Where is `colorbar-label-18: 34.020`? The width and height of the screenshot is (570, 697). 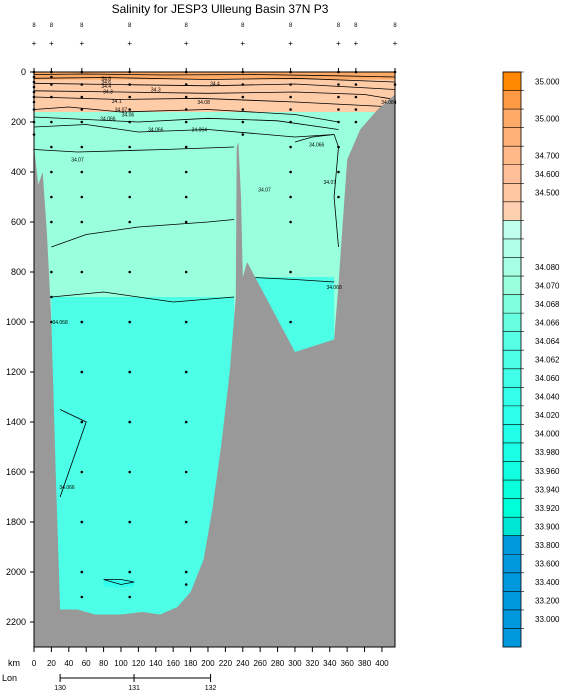 colorbar-label-18: 34.020 is located at coordinates (547, 415).